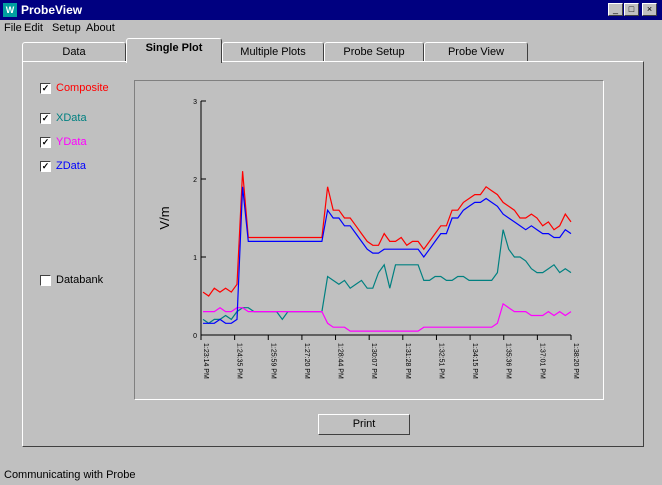 The image size is (662, 485). What do you see at coordinates (195, 102) in the screenshot?
I see `y-tick-label: 3` at bounding box center [195, 102].